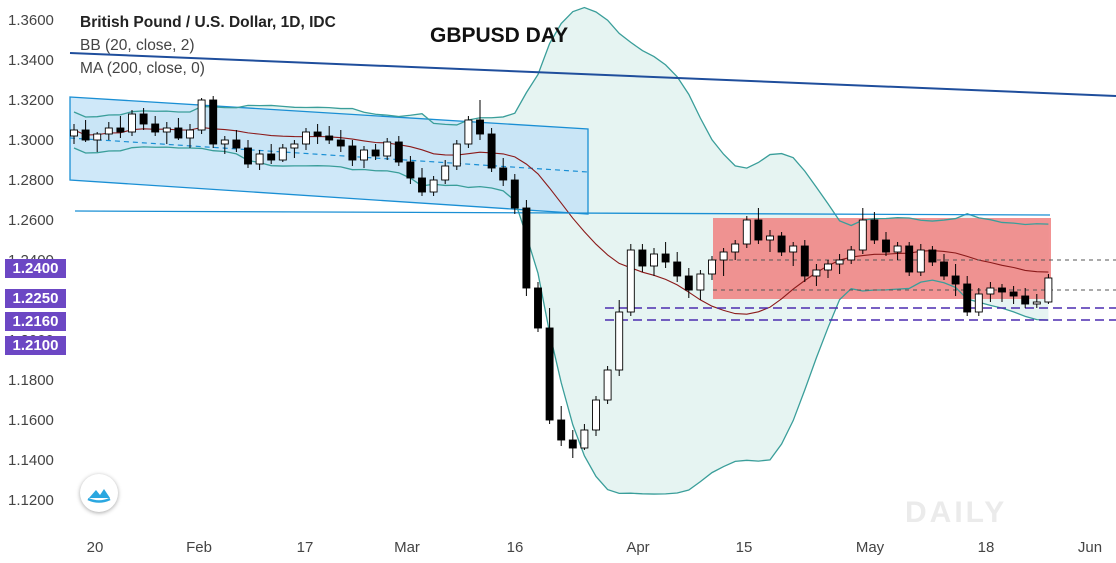 The width and height of the screenshot is (1116, 563). Describe the element at coordinates (31, 140) in the screenshot. I see `y-tick-label: 1.3000` at that location.